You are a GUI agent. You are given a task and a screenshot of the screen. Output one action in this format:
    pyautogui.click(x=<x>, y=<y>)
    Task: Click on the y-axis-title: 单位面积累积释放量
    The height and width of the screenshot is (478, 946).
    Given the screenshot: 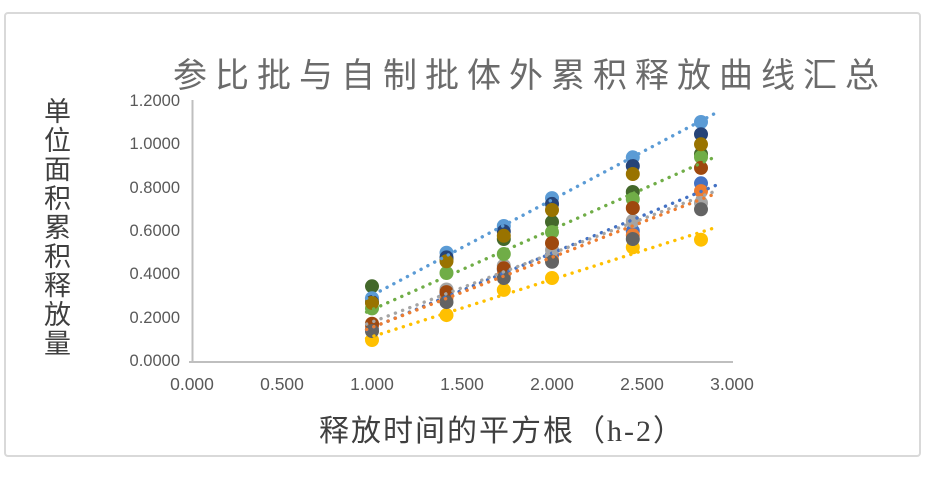 What is the action you would take?
    pyautogui.click(x=55, y=227)
    